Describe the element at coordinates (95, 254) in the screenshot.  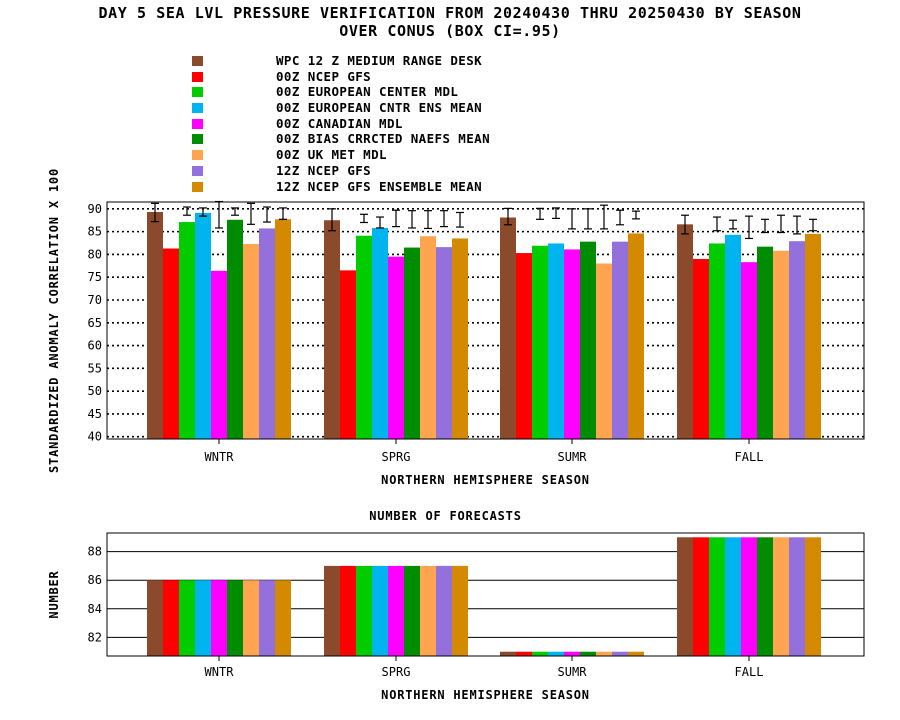
I see `y-tick-label: 80` at that location.